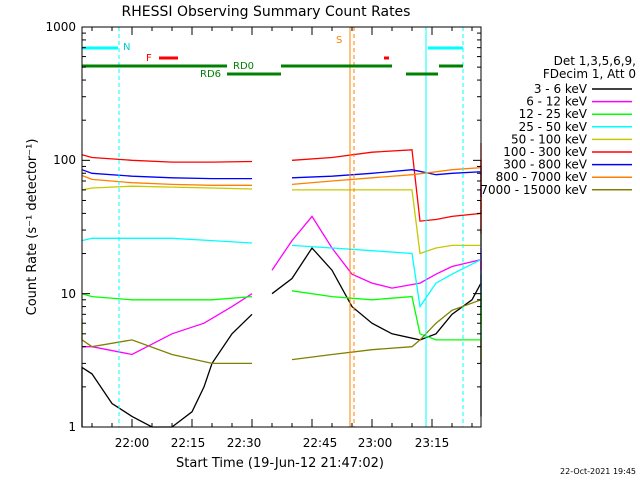 The height and width of the screenshot is (480, 640). Describe the element at coordinates (149, 58) in the screenshot. I see `flag-f-label: F` at that location.